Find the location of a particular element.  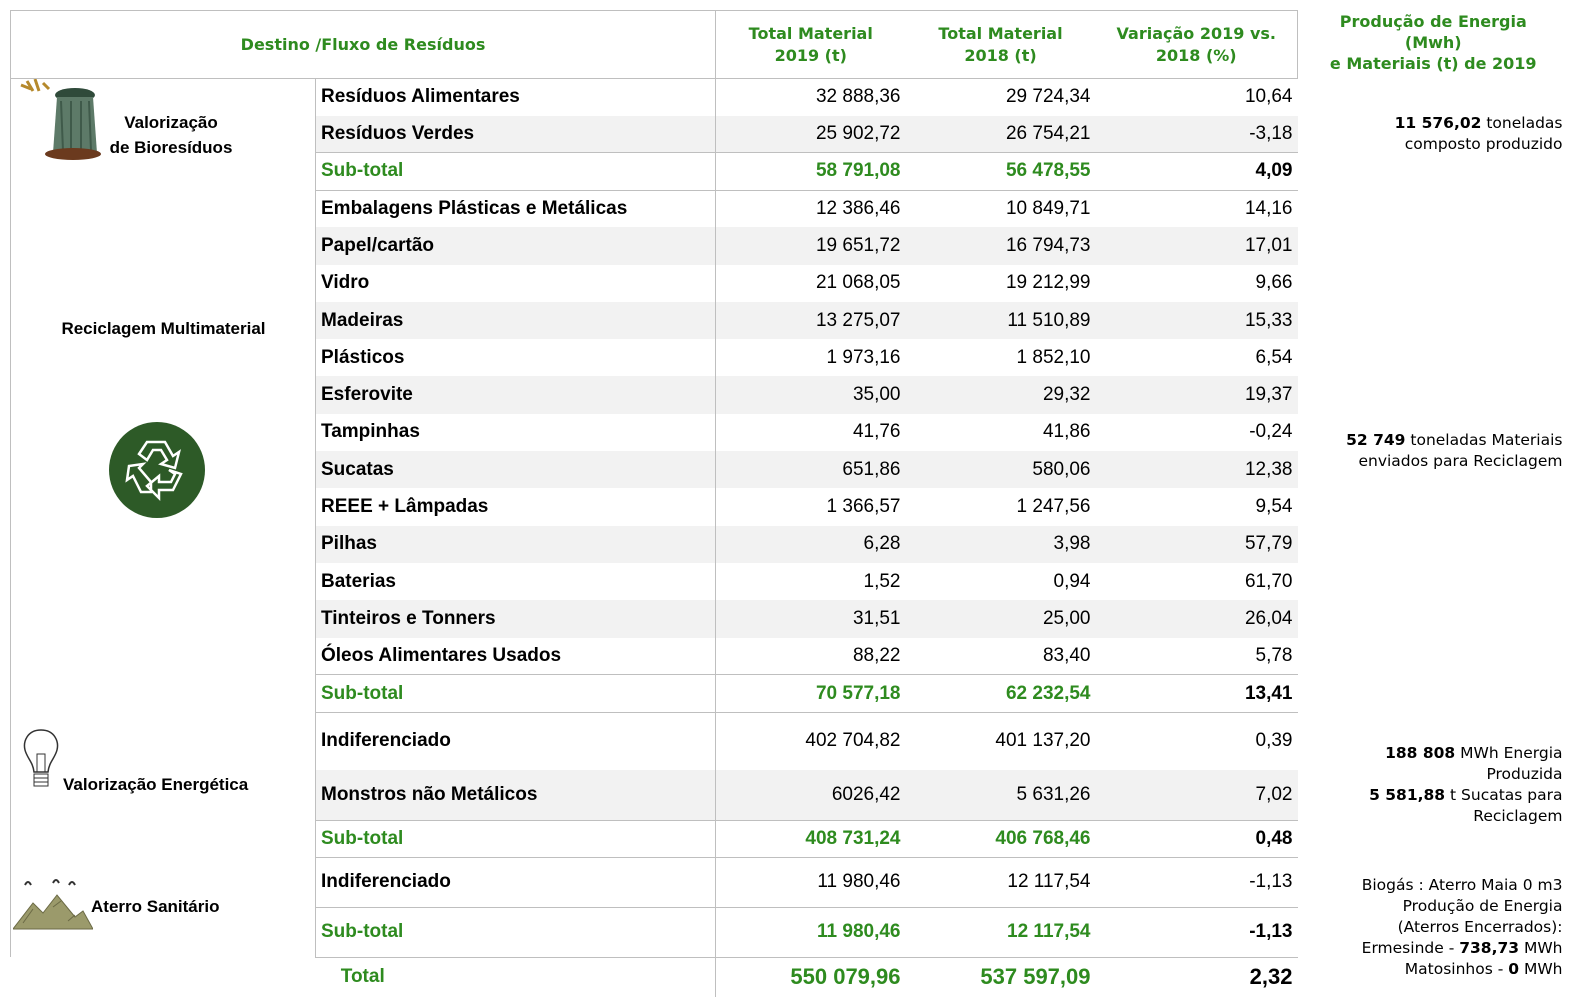

flow-name: REEE + Lâmpadas is located at coordinates (405, 507).